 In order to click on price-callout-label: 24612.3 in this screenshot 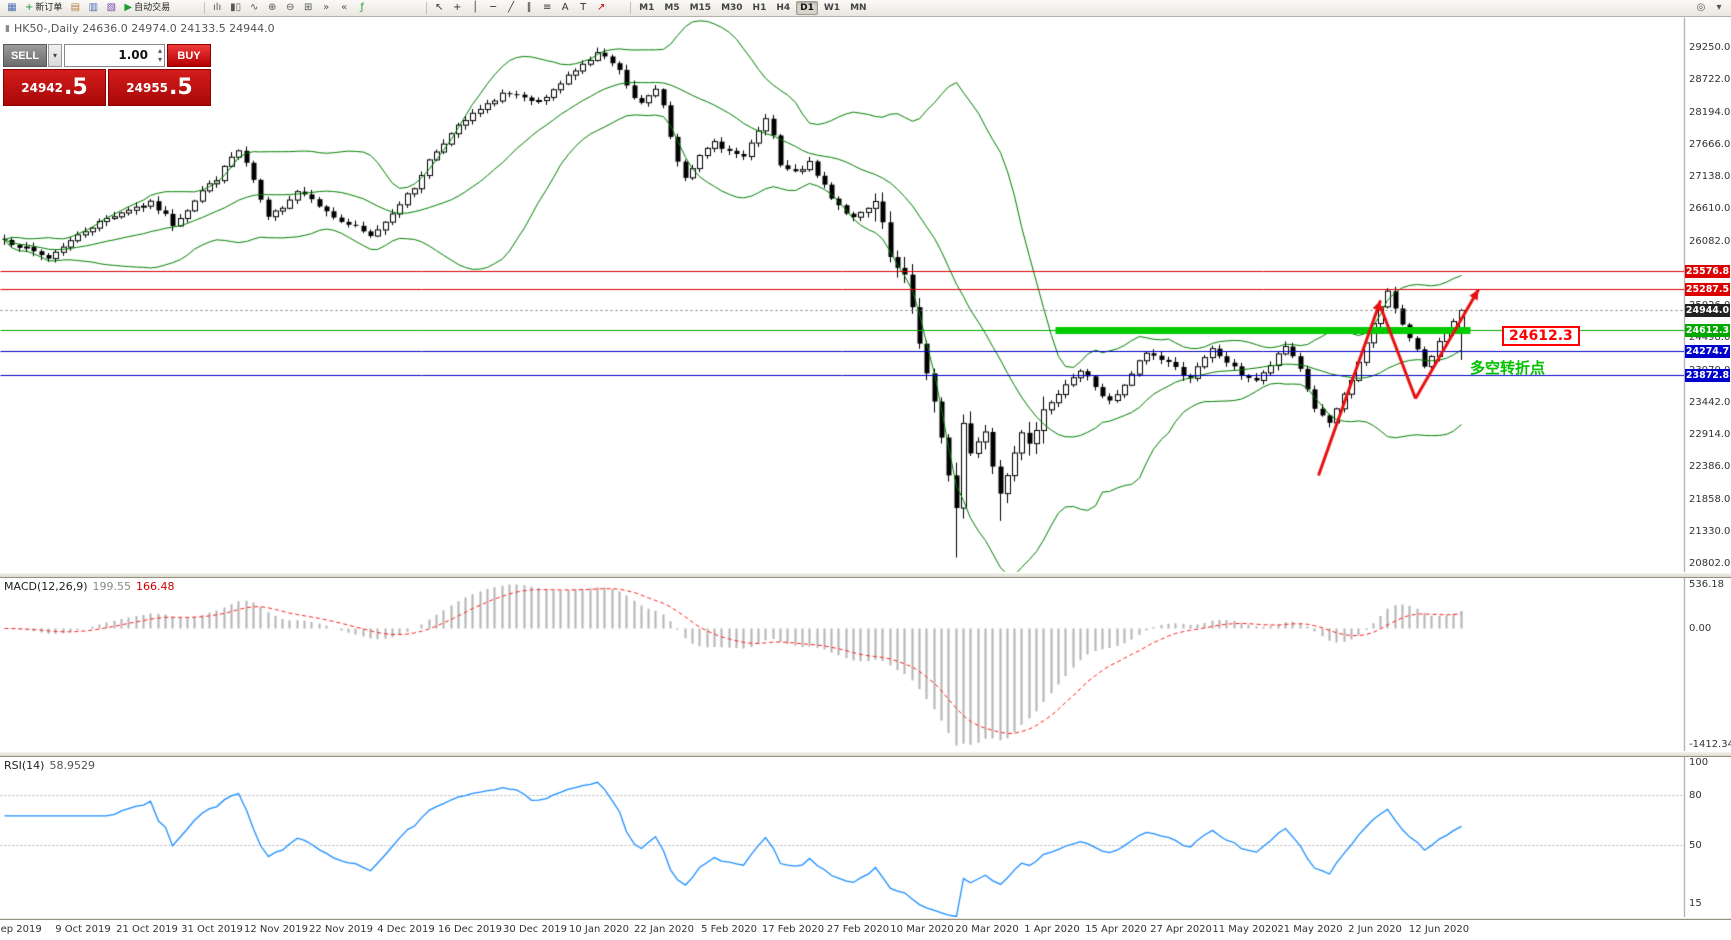, I will do `click(1541, 336)`.